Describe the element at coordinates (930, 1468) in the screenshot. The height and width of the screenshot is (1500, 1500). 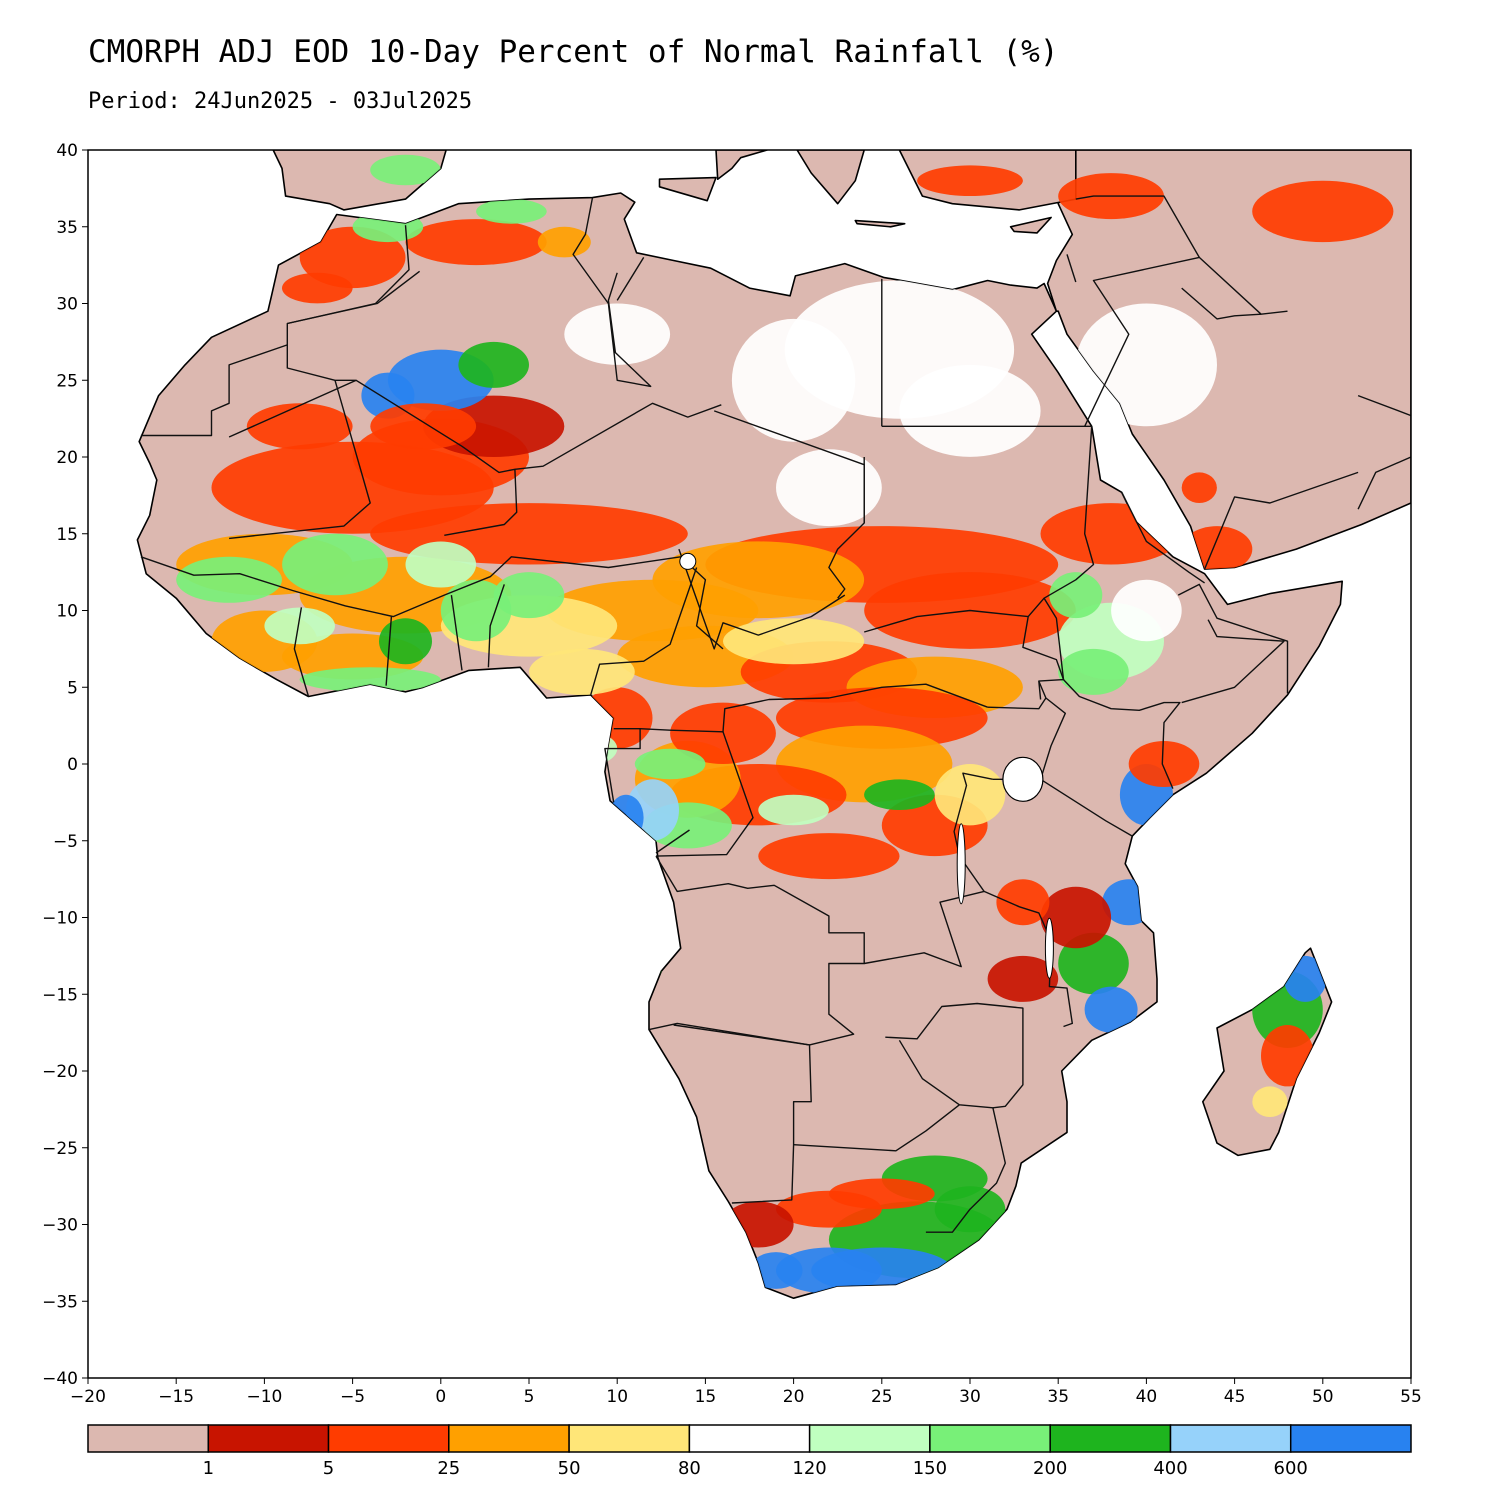
I see `legend-label: 150` at that location.